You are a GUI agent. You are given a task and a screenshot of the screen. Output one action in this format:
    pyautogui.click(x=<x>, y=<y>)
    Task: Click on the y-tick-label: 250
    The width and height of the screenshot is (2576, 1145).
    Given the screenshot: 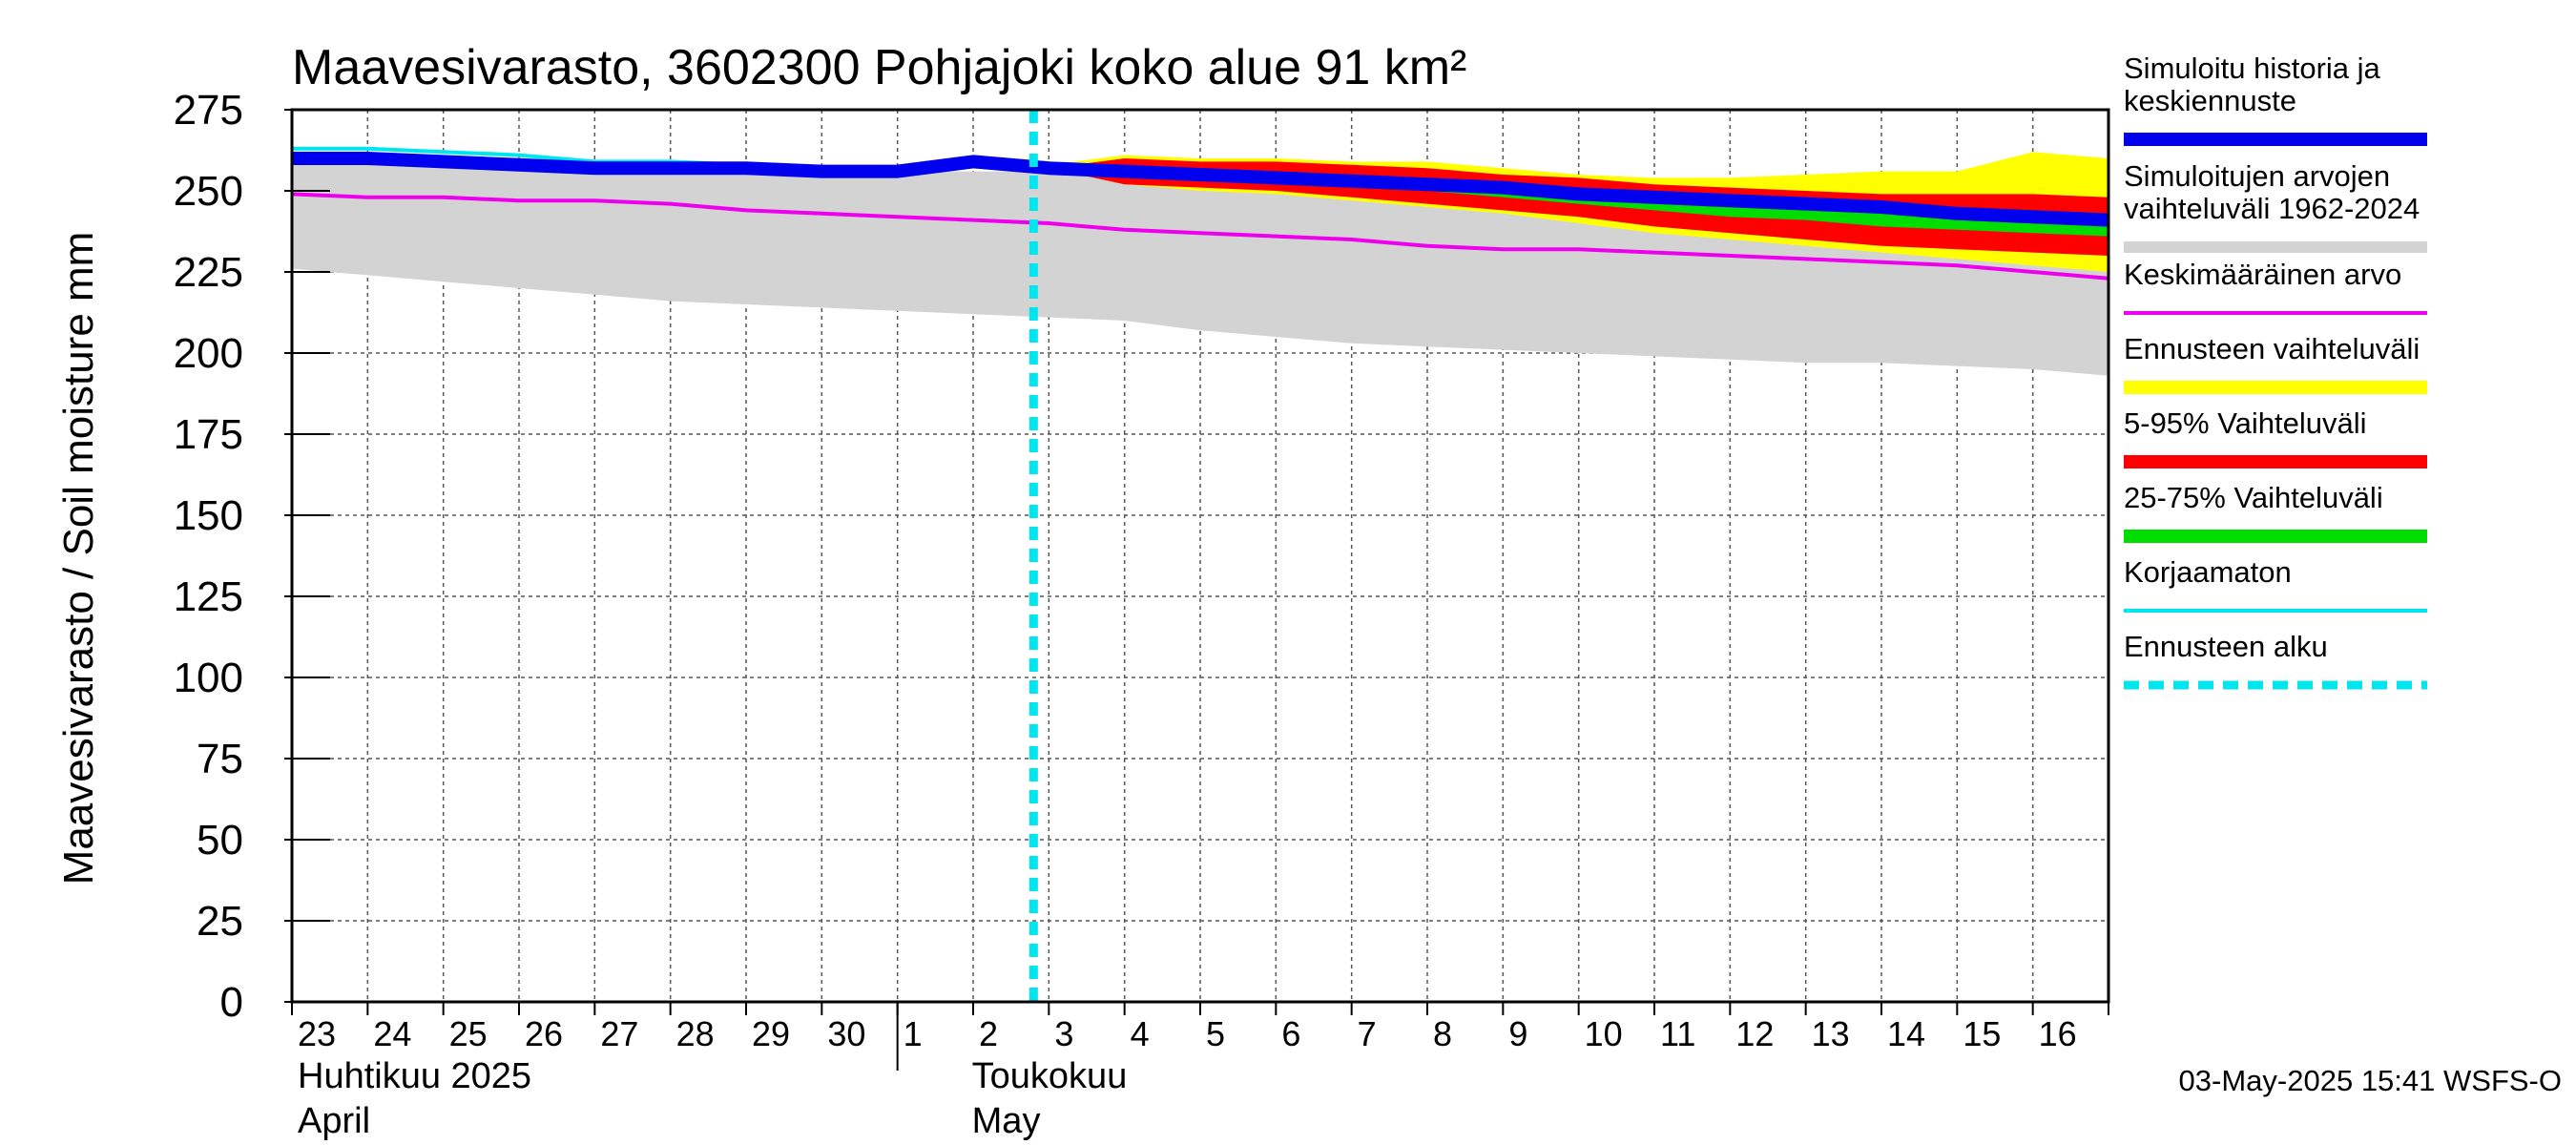 What is the action you would take?
    pyautogui.click(x=208, y=192)
    